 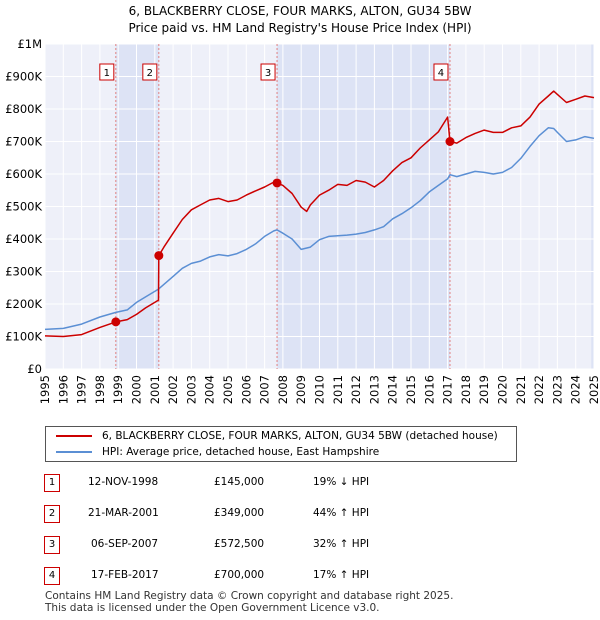 I want to click on y-tick-label: £1M, so click(x=29, y=44).